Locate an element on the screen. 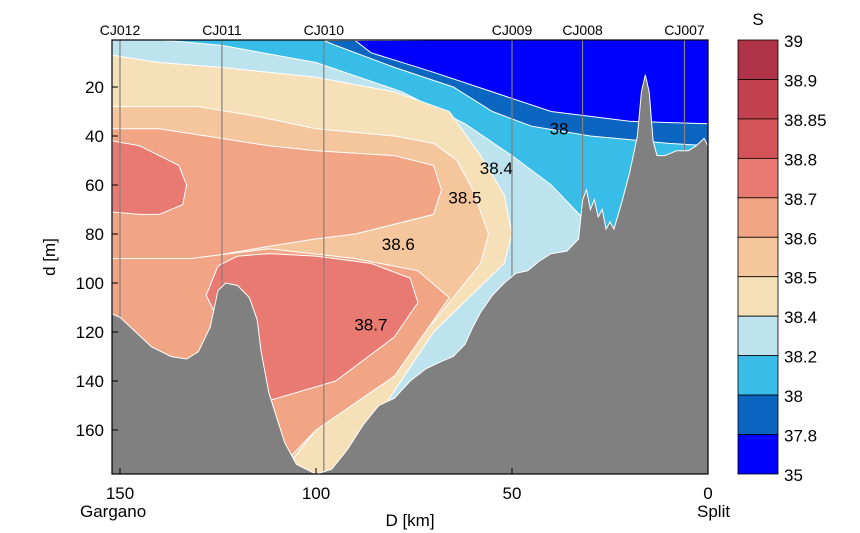 This screenshot has height=533, width=860. contour-band-38.7-38.8-west is located at coordinates (150, 177).